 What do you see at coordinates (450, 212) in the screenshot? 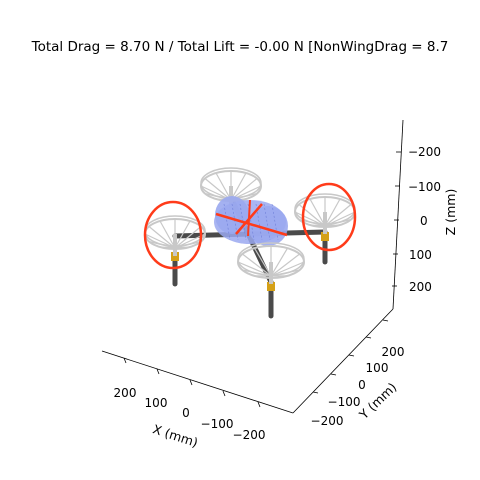
I see `z-axis-label: Z (mm)` at bounding box center [450, 212].